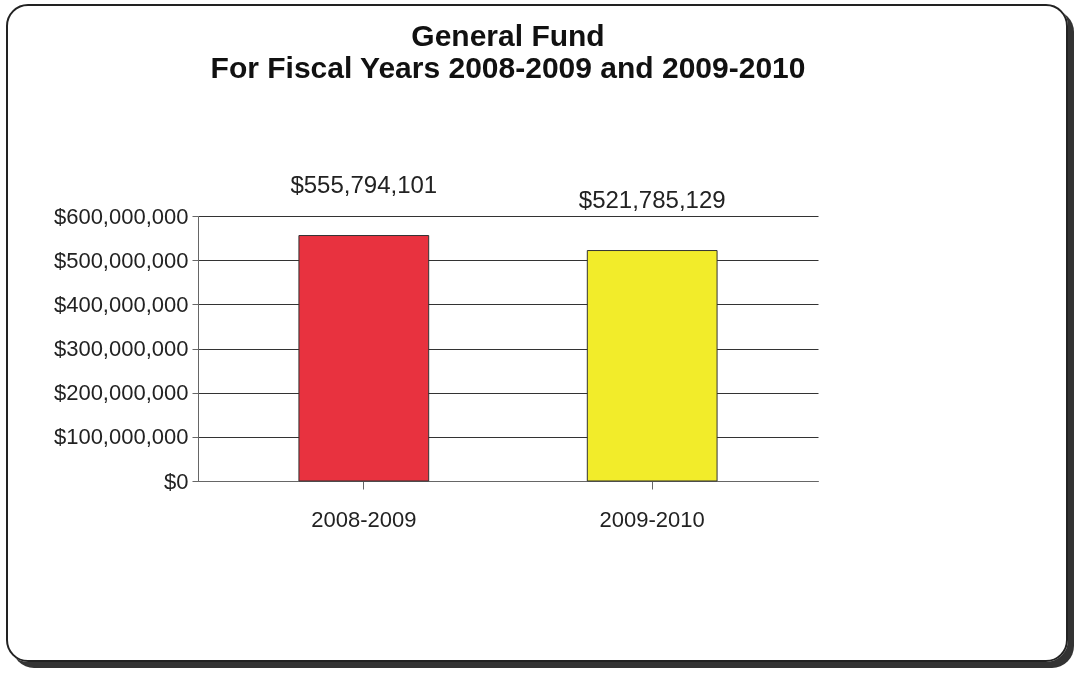  I want to click on y-tick-label: $500,000,000, so click(121, 260).